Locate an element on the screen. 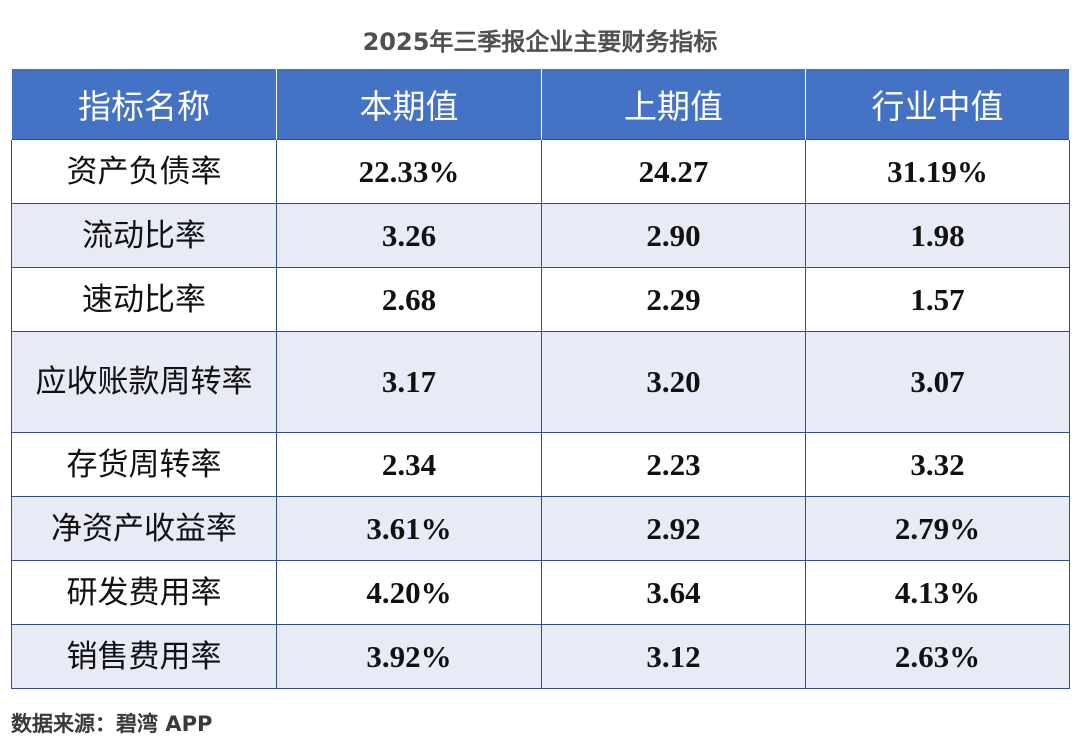 Image resolution: width=1080 pixels, height=744 pixels. row-industry-median: 3.07 is located at coordinates (937, 382).